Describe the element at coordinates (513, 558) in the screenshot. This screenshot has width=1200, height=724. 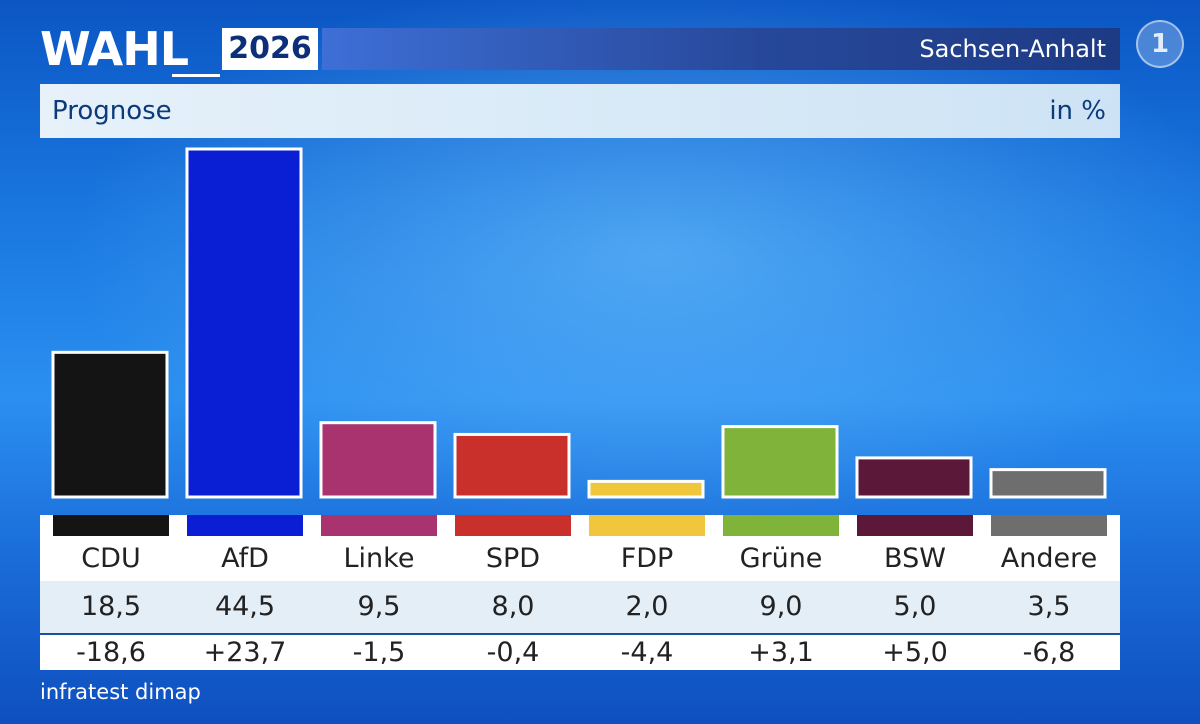
I see `party-name-spd: SPD` at that location.